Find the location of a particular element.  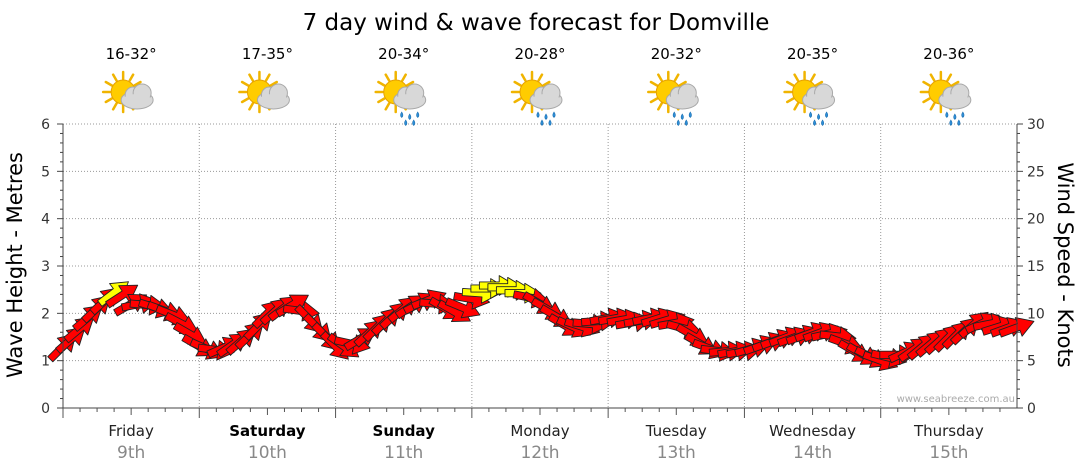

day-label: Saturday is located at coordinates (267, 431).